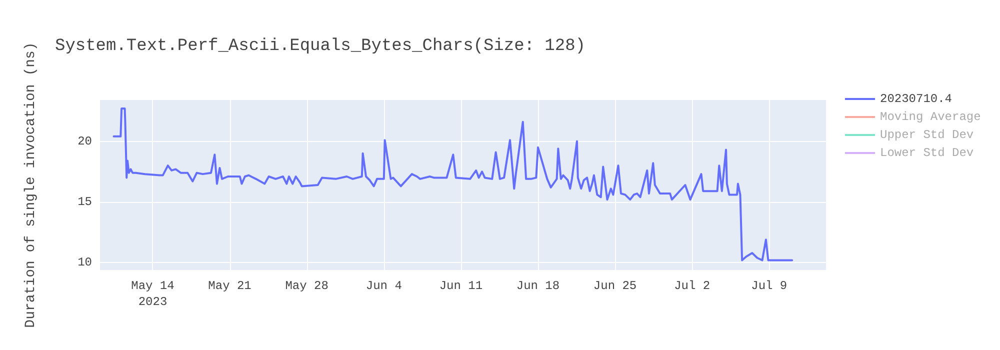  Describe the element at coordinates (927, 153) in the screenshot. I see `legend-label: Lower Std Dev` at that location.